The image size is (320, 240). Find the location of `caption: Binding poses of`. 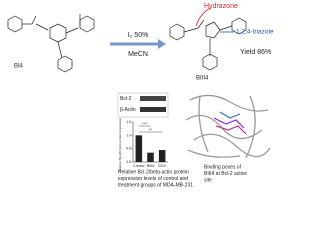

caption: Binding poses of is located at coordinates (223, 167).